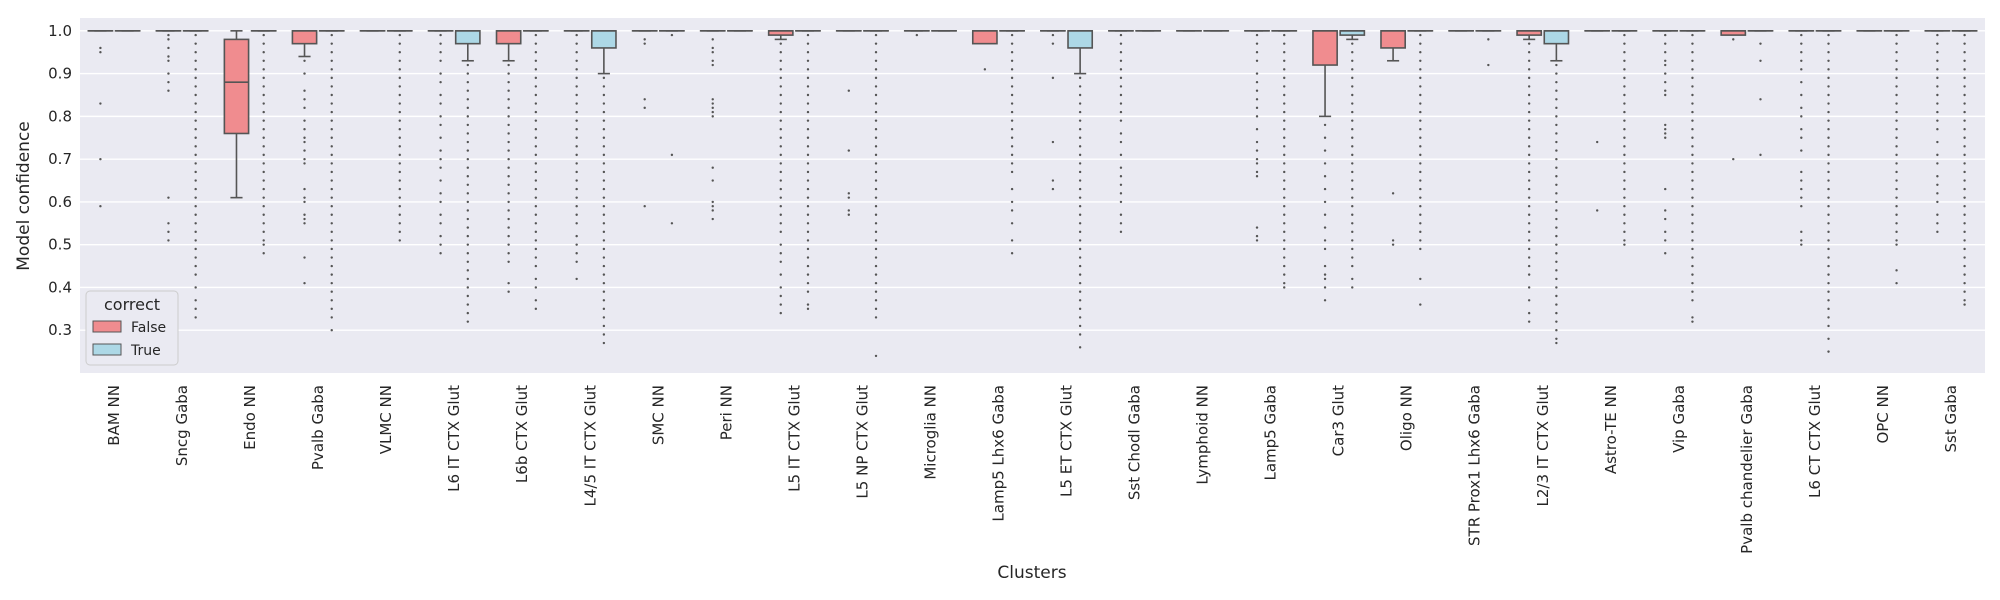 Image resolution: width=2000 pixels, height=600 pixels. What do you see at coordinates (145, 351) in the screenshot?
I see `legend-label-true: True` at bounding box center [145, 351].